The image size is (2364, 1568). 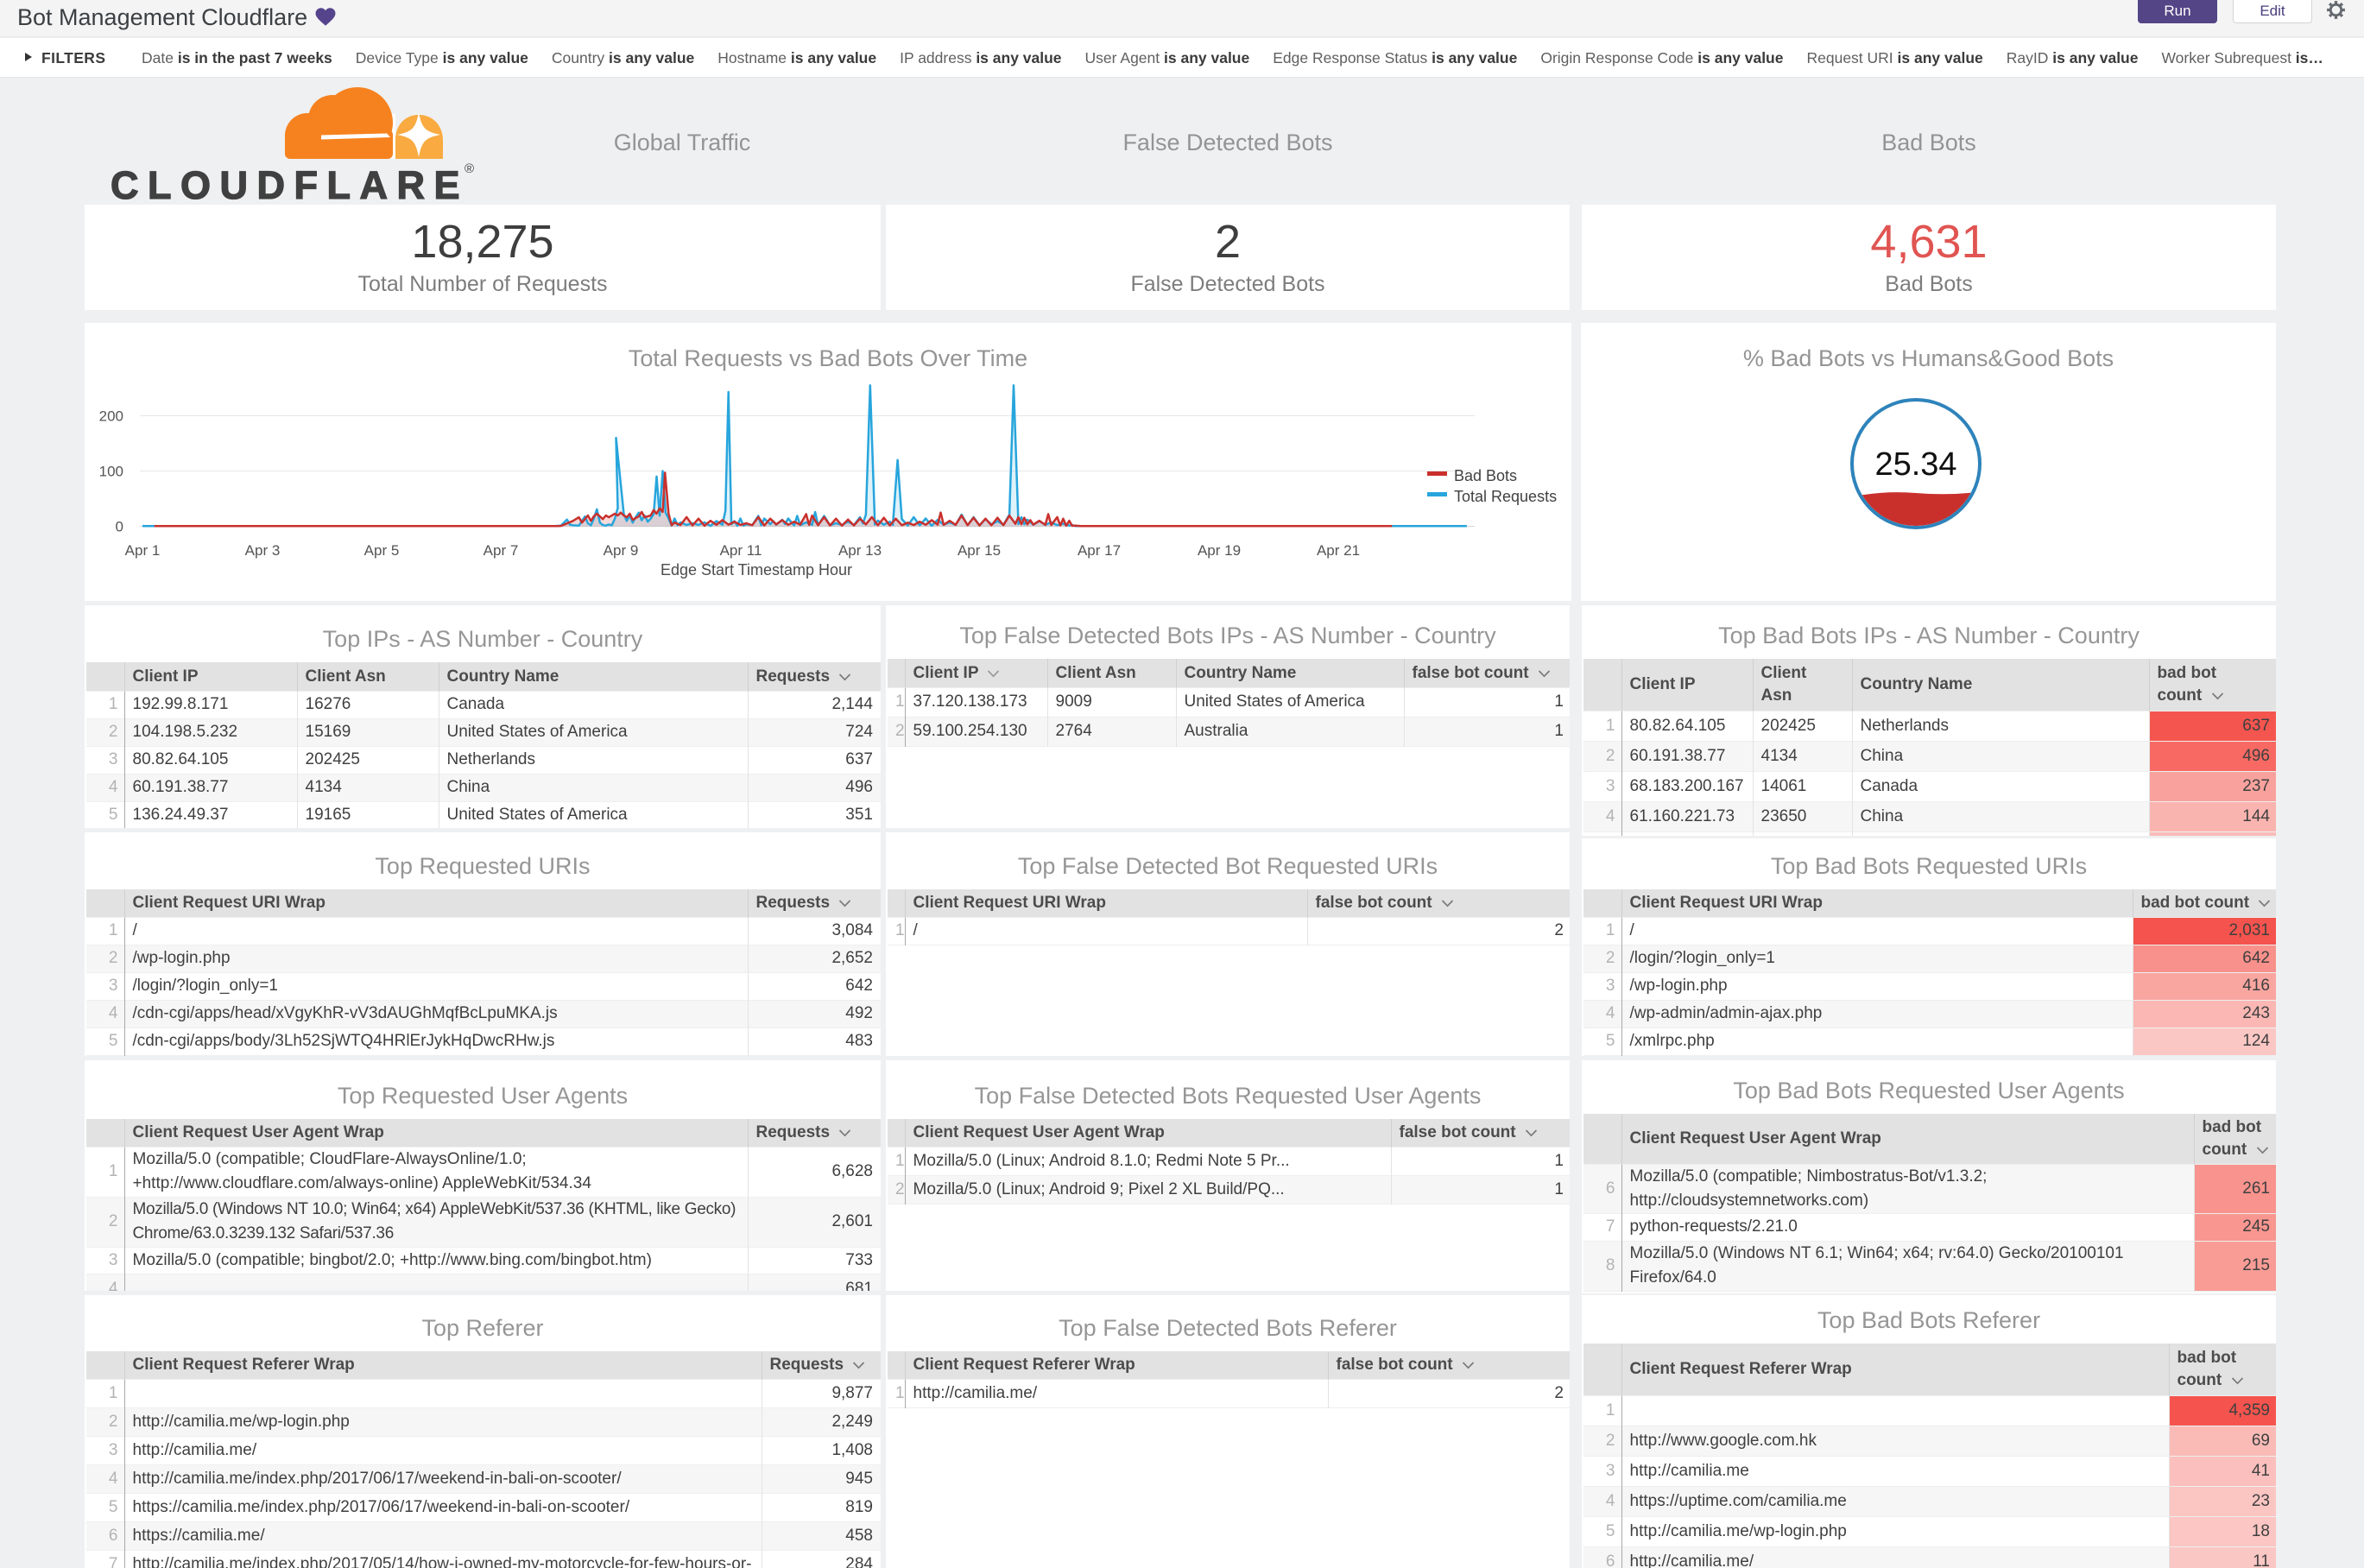 What do you see at coordinates (1338, 550) in the screenshot?
I see `svg-text: Apr 21` at bounding box center [1338, 550].